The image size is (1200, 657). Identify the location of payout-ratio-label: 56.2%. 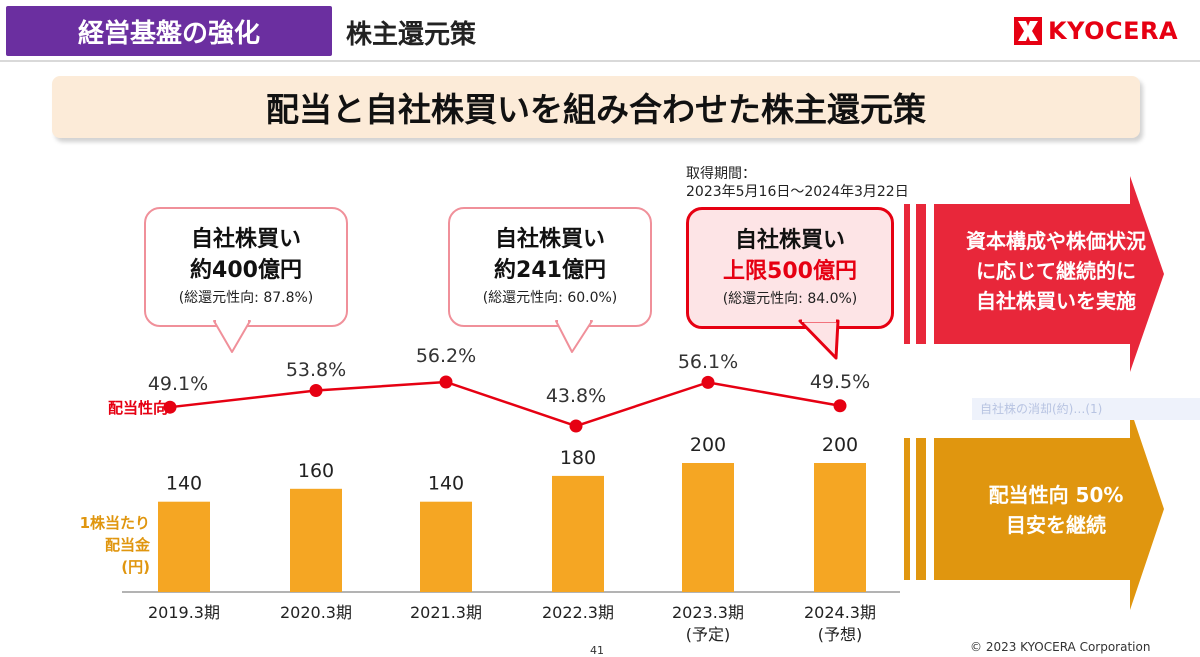
(446, 356).